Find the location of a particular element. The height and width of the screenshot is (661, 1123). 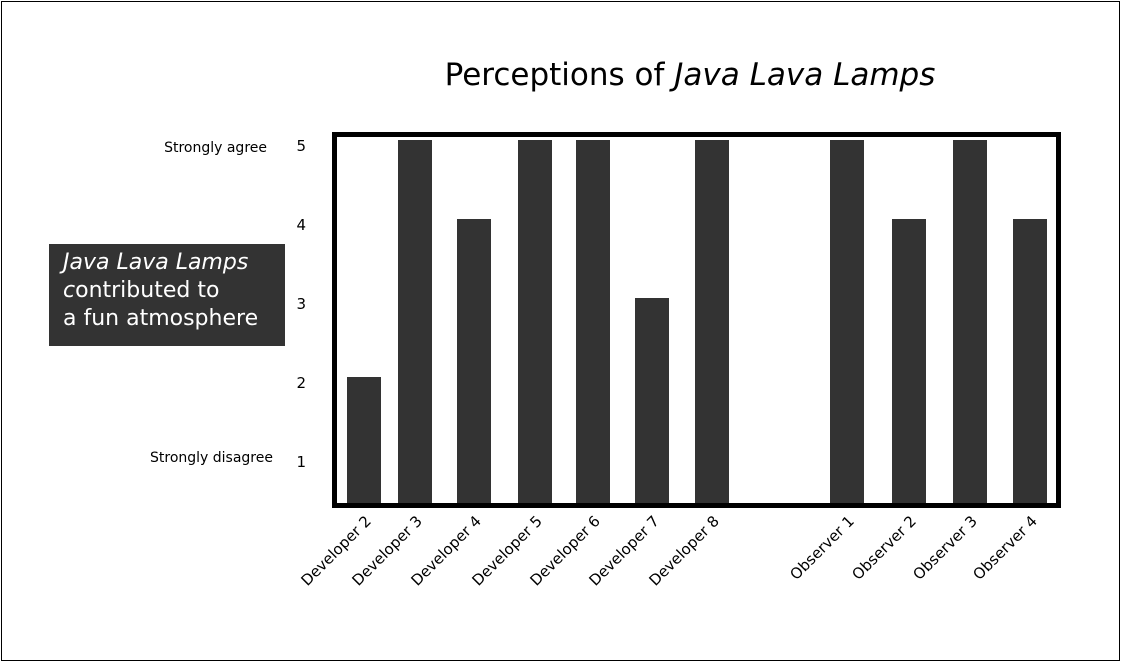

category-label: Observer 2 is located at coordinates (884, 548).